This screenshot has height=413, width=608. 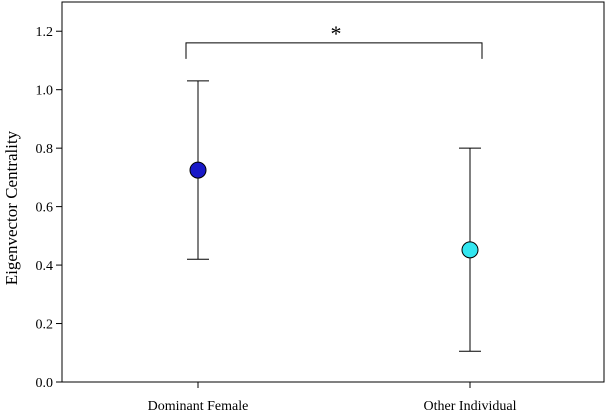 What do you see at coordinates (45, 32) in the screenshot?
I see `y-tick-label: 1.2` at bounding box center [45, 32].